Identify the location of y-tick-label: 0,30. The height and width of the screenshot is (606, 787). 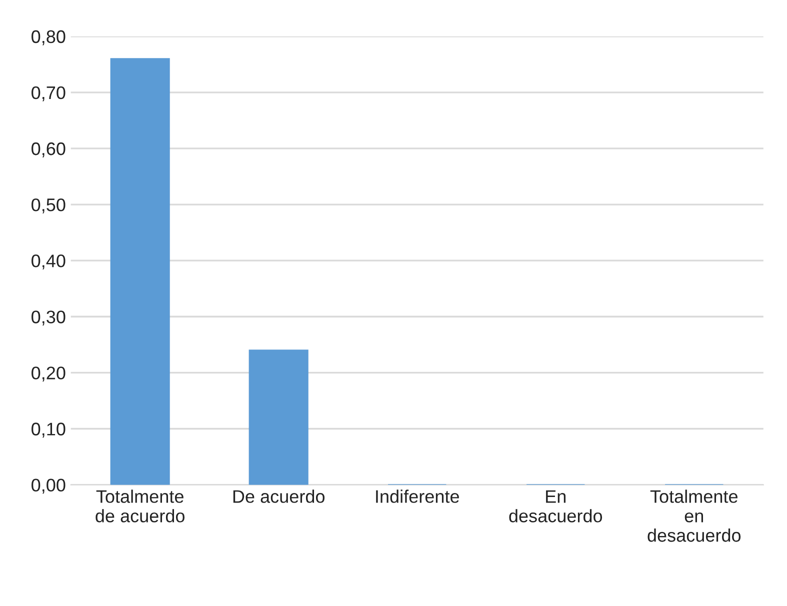
(49, 318).